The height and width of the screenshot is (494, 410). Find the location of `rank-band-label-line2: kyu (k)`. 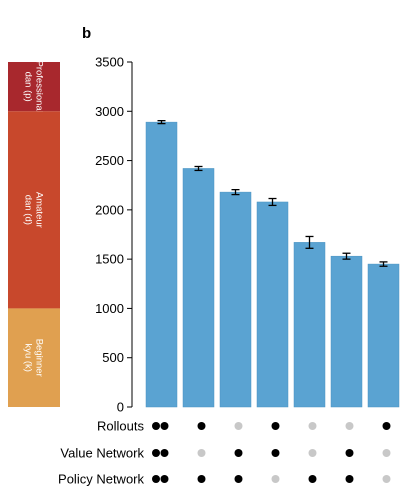

rank-band-label-line2: kyu (k) is located at coordinates (27, 357).